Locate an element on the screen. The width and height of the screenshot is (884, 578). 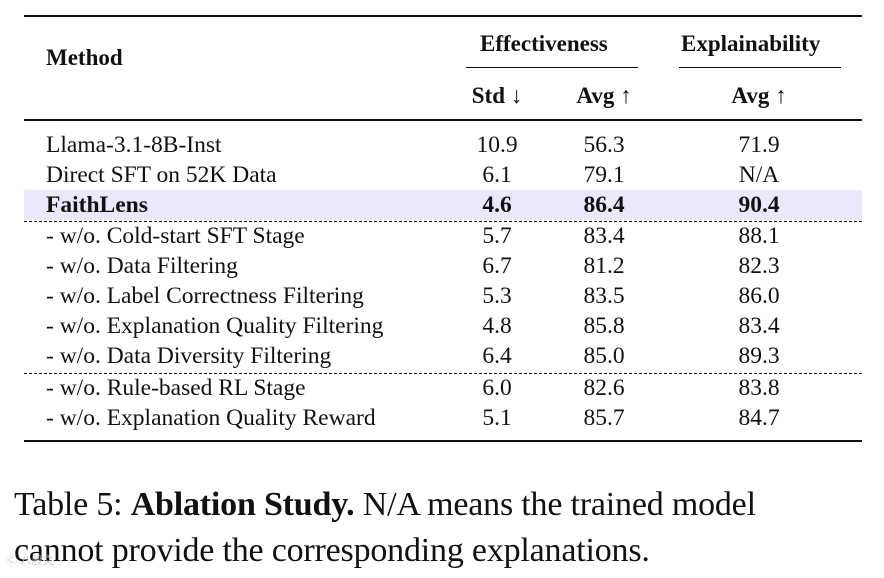
header-bottom-rule is located at coordinates (443, 120).